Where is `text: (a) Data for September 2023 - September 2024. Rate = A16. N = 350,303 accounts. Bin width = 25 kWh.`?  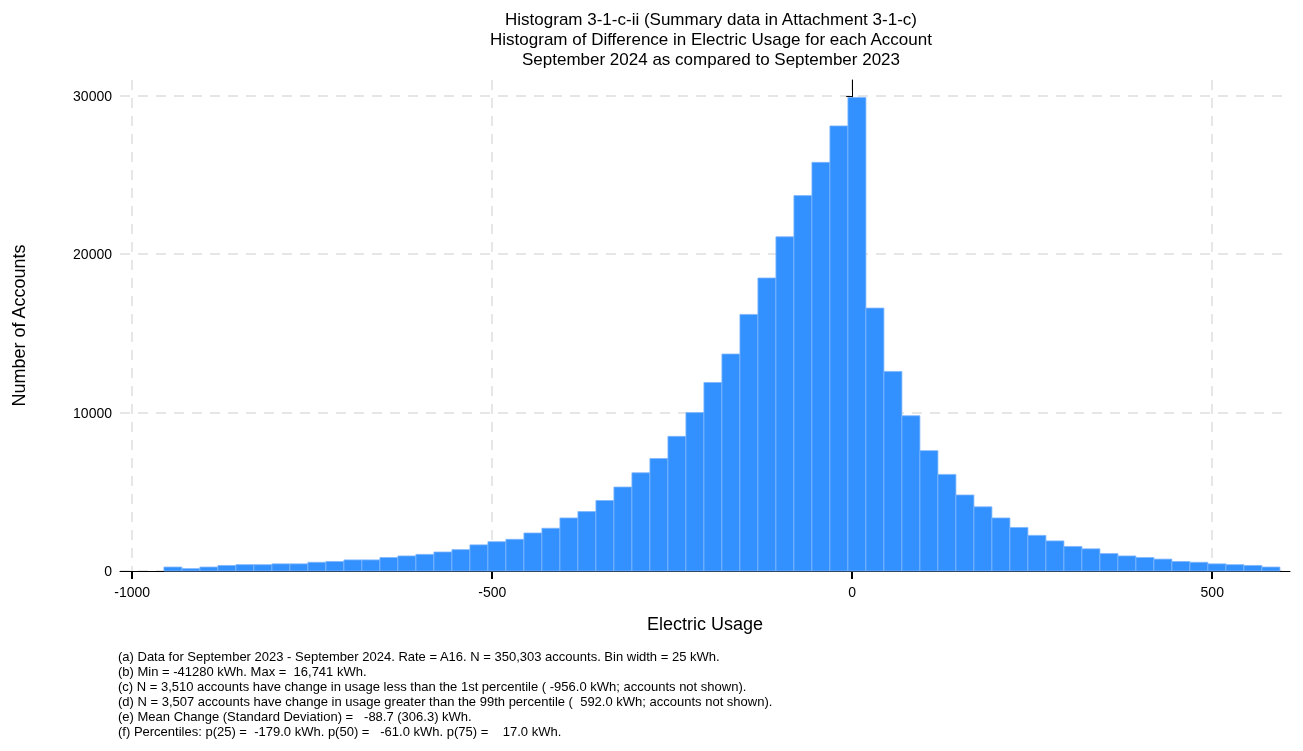 text: (a) Data for September 2023 - September 2024. Rate = A16. N = 350,303 accounts. Bin width = 25 kWh. is located at coordinates (419, 656).